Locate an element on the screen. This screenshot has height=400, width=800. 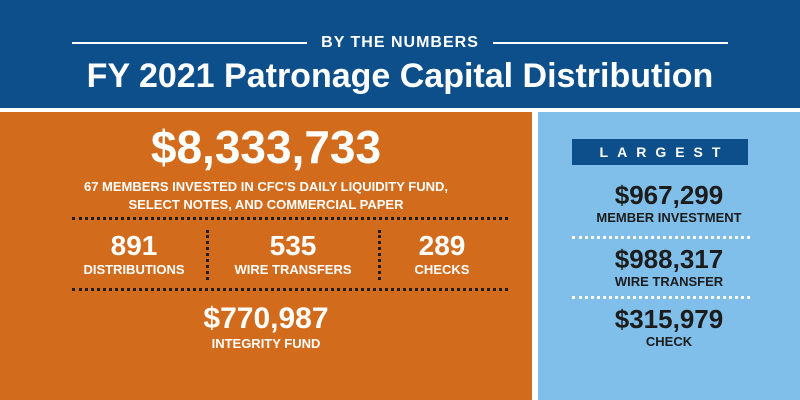
stat-wire-transfers: 535 WIRE TRANSFERS is located at coordinates (293, 254).